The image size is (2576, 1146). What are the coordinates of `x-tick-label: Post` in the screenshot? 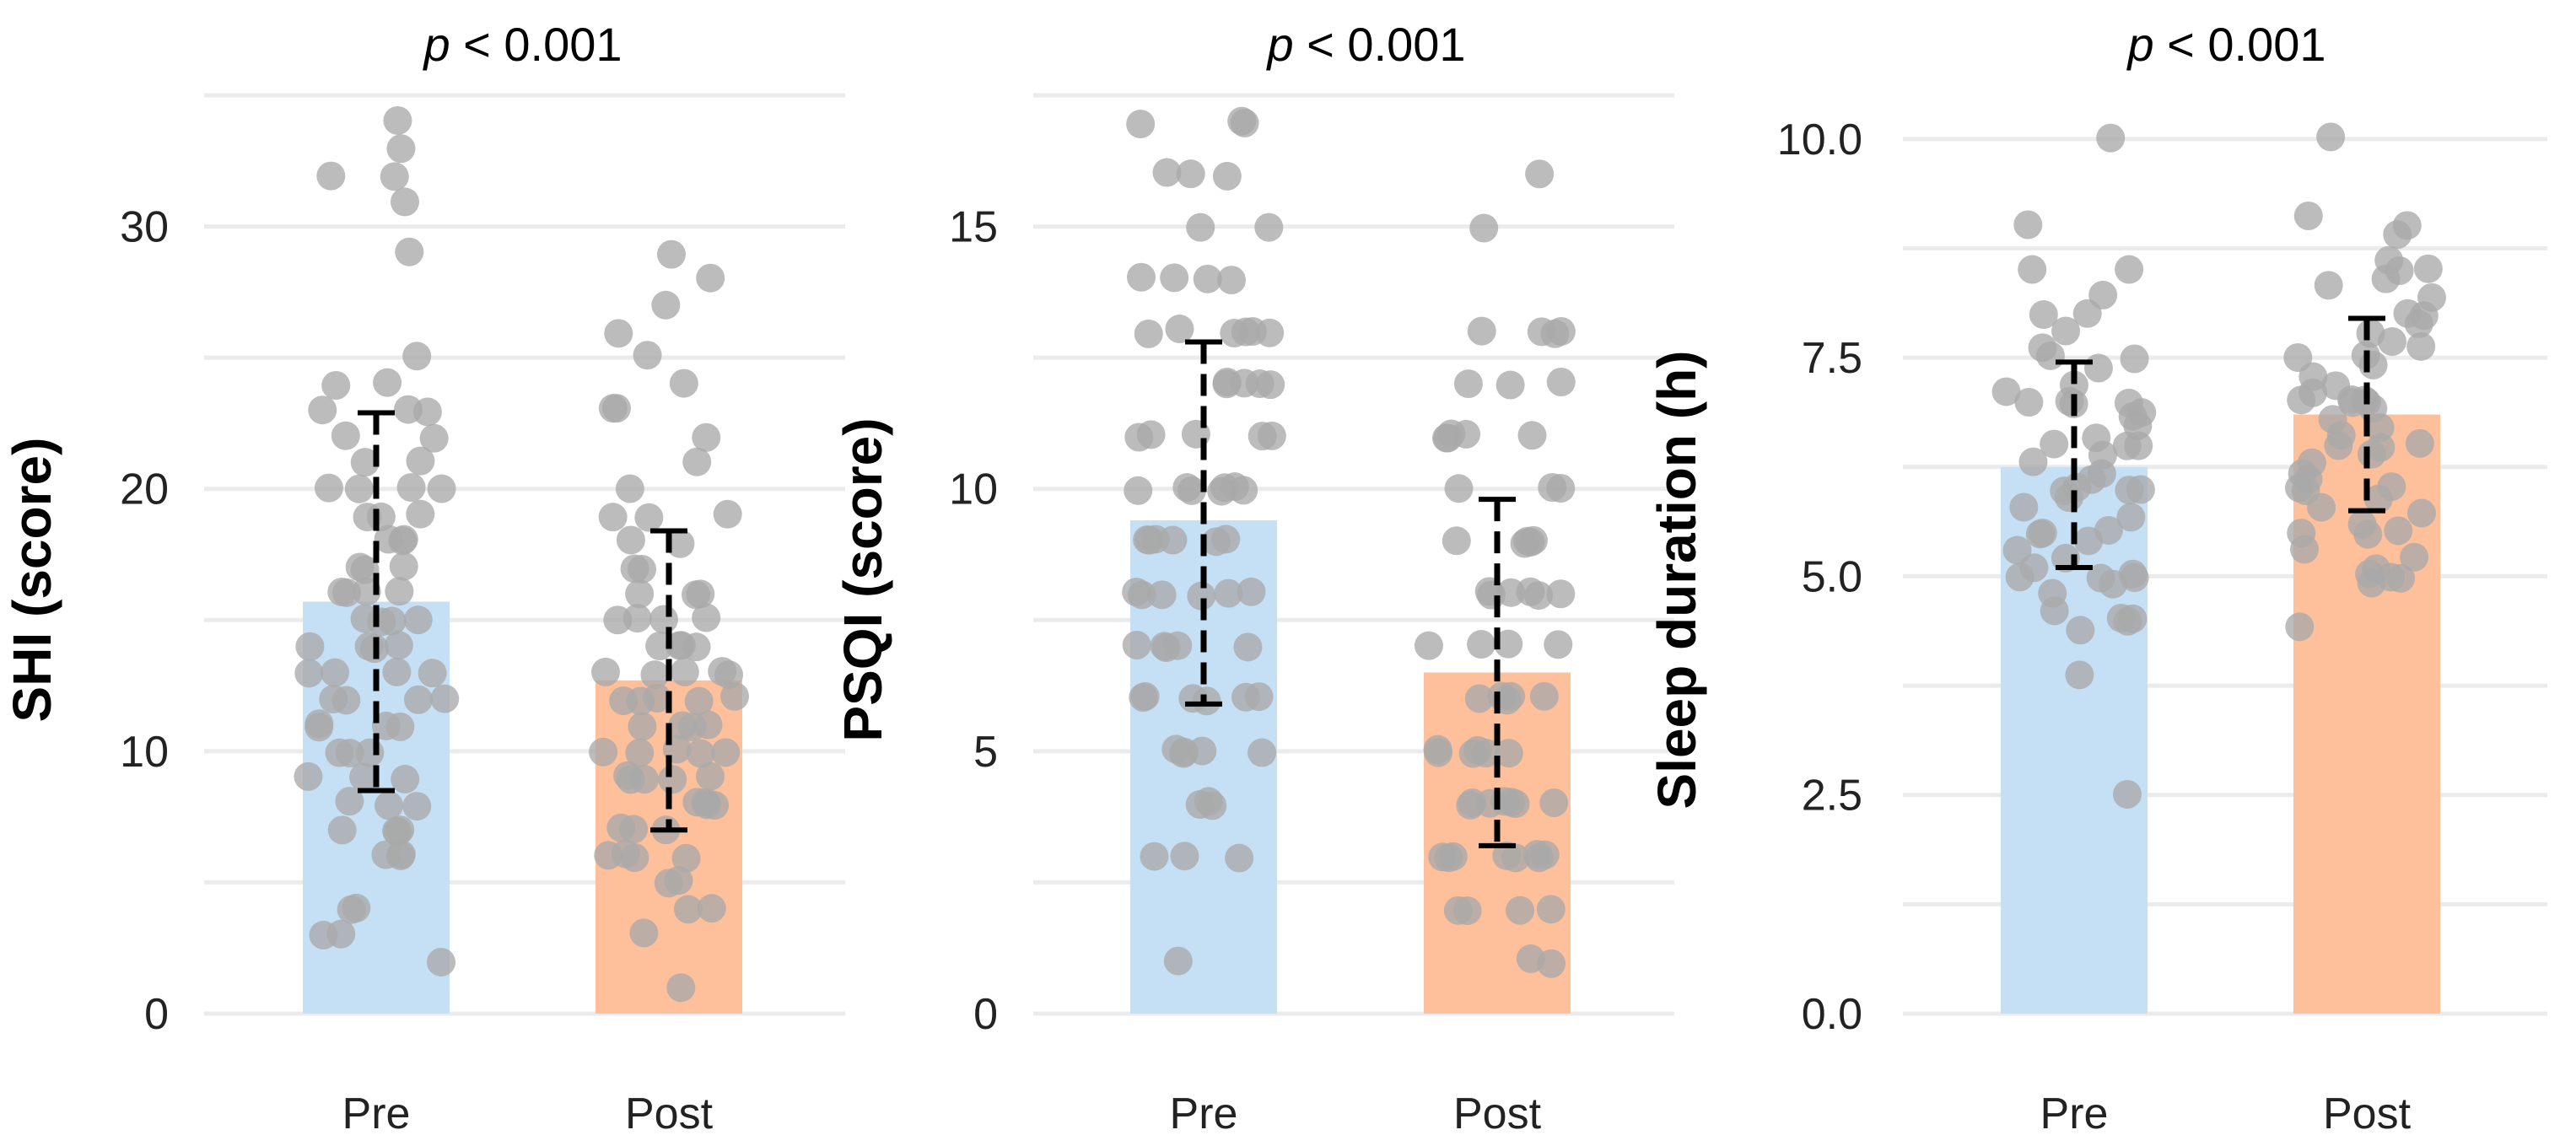 It's located at (2367, 1114).